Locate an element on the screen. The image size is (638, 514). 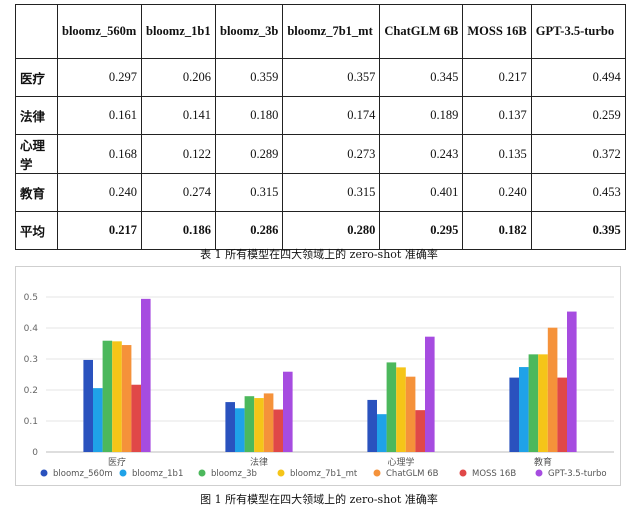
table-header-cell: bloomz_7b1_mt is located at coordinates (331, 31).